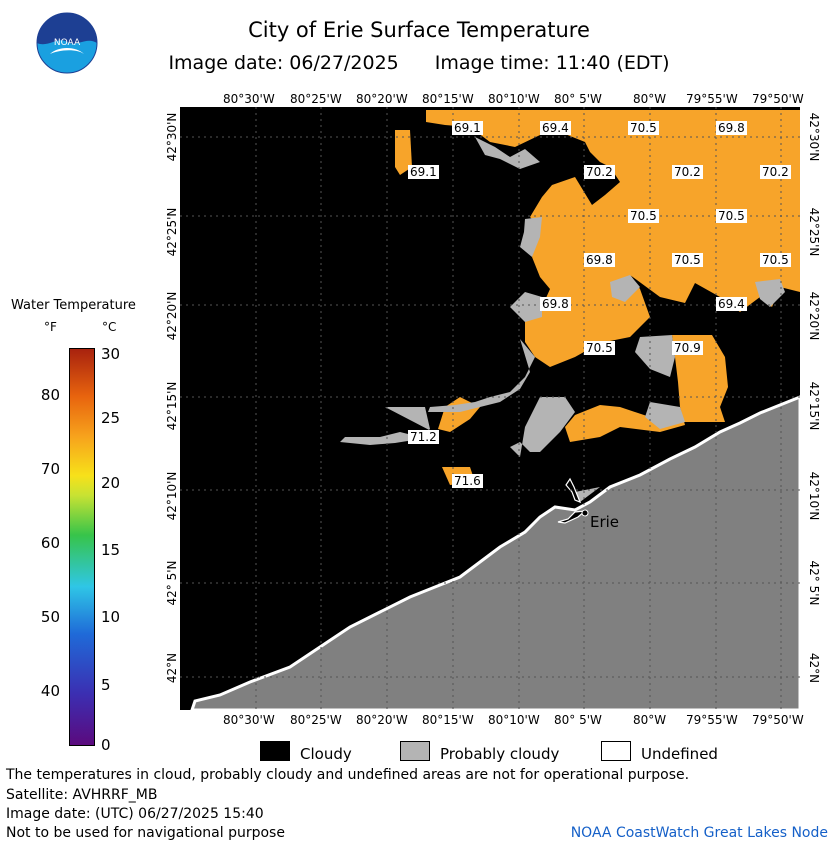 Image resolution: width=838 pixels, height=850 pixels. Describe the element at coordinates (172, 496) in the screenshot. I see `lat-tick-left: 42°10'N` at that location.